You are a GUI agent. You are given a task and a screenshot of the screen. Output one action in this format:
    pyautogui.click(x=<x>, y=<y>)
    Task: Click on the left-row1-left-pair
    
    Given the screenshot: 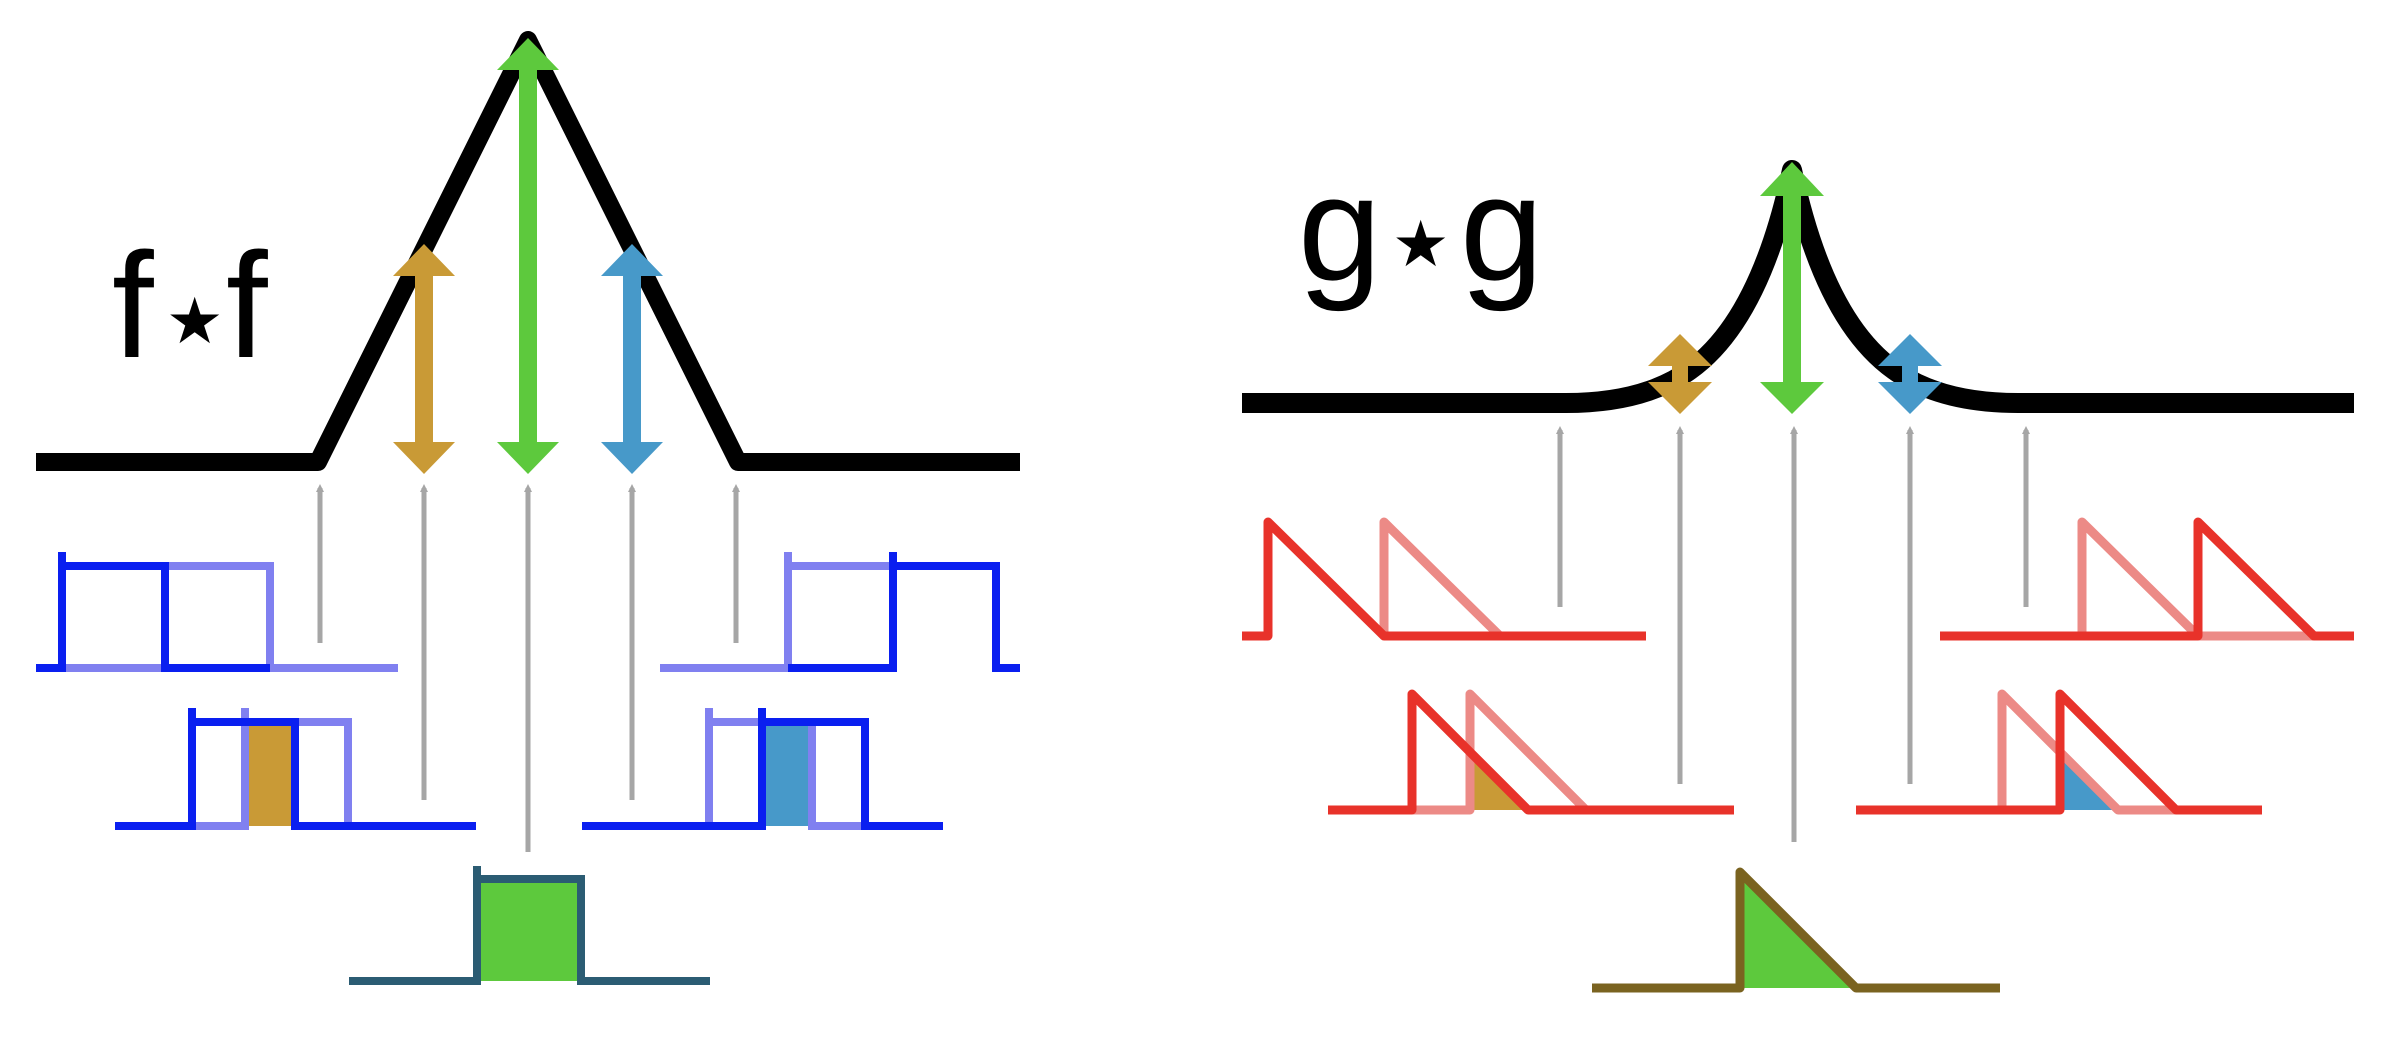 What is the action you would take?
    pyautogui.click(x=217, y=612)
    